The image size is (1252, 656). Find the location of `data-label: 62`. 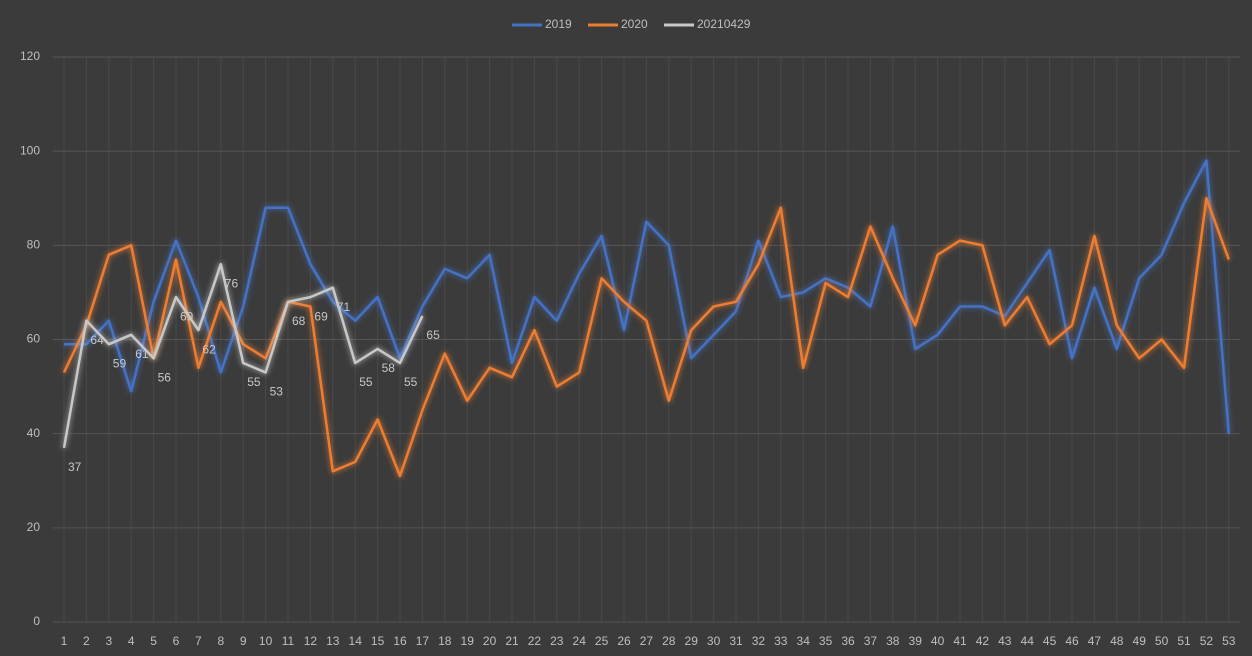

data-label: 62 is located at coordinates (209, 349).